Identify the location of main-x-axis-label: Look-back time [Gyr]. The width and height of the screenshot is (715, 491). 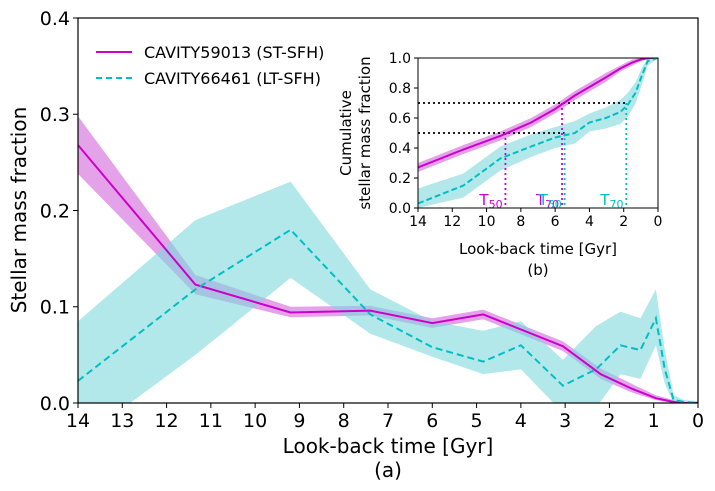
(388, 446).